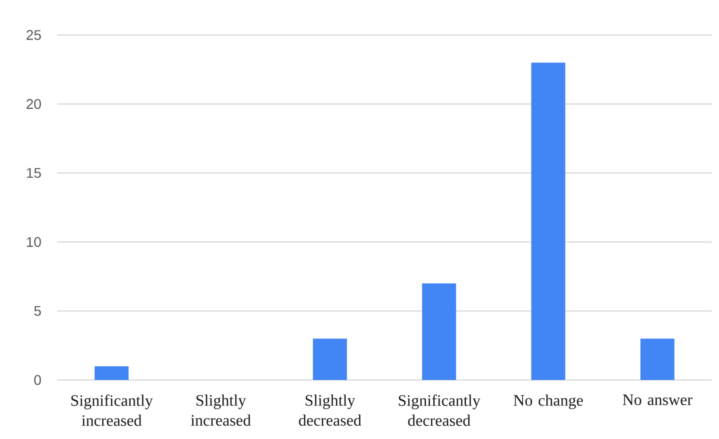  I want to click on x-tick-label: Slightly decreased, so click(330, 410).